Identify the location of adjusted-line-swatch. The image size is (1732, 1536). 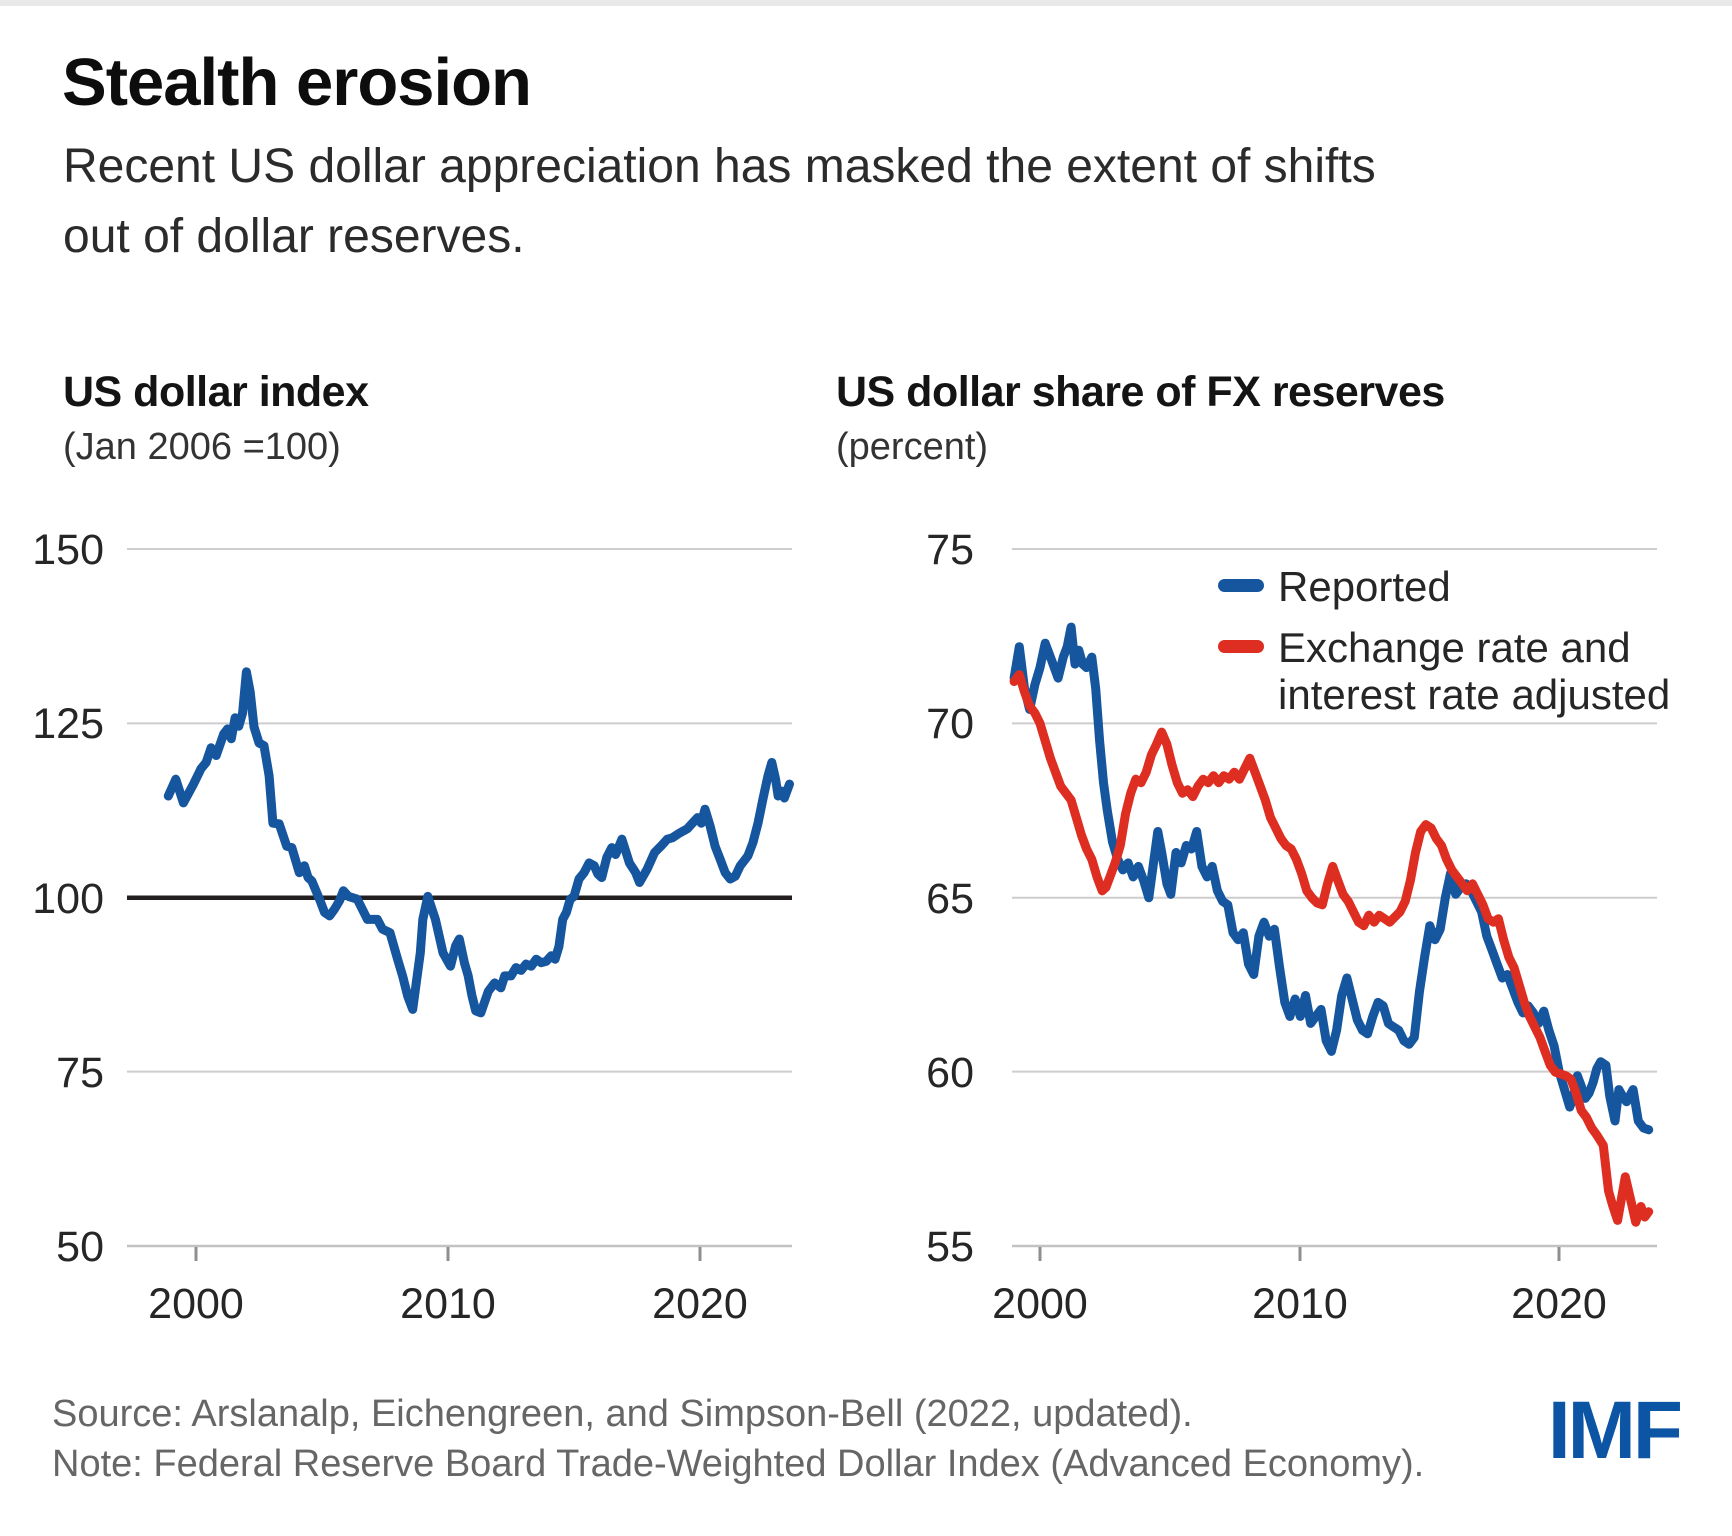
(1241, 646).